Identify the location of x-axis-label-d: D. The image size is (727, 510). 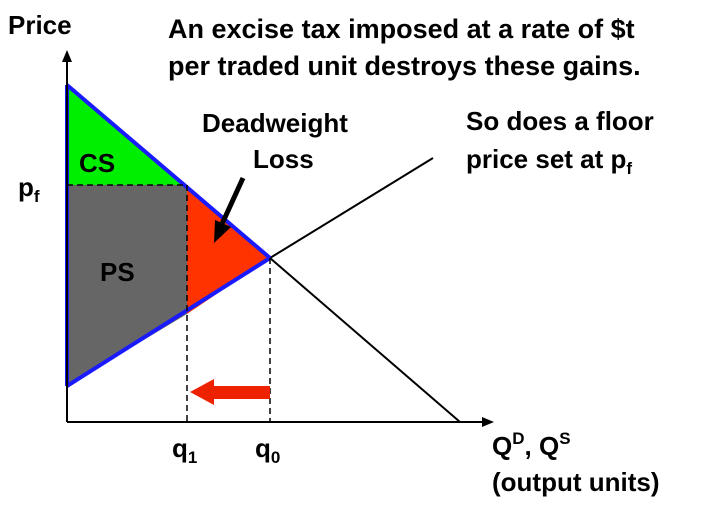
(518, 438).